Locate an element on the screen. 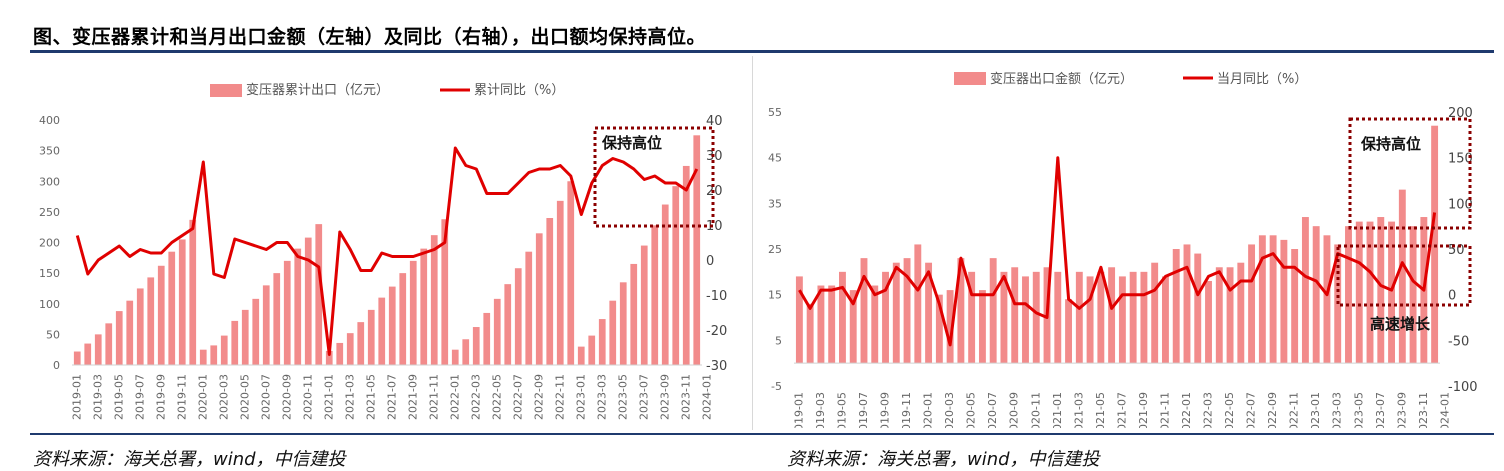 Image resolution: width=1504 pixels, height=471 pixels. x-tick-label: 2021-05 is located at coordinates (1100, 410).